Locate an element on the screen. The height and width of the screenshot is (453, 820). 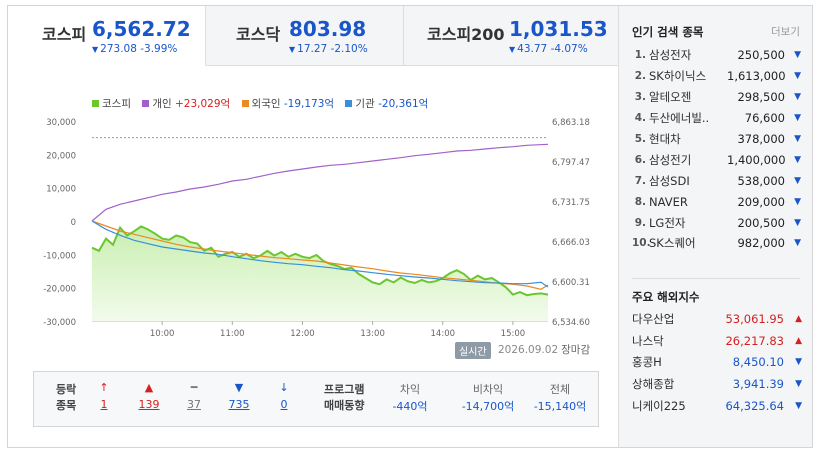
rank: 5. is located at coordinates (640, 139).